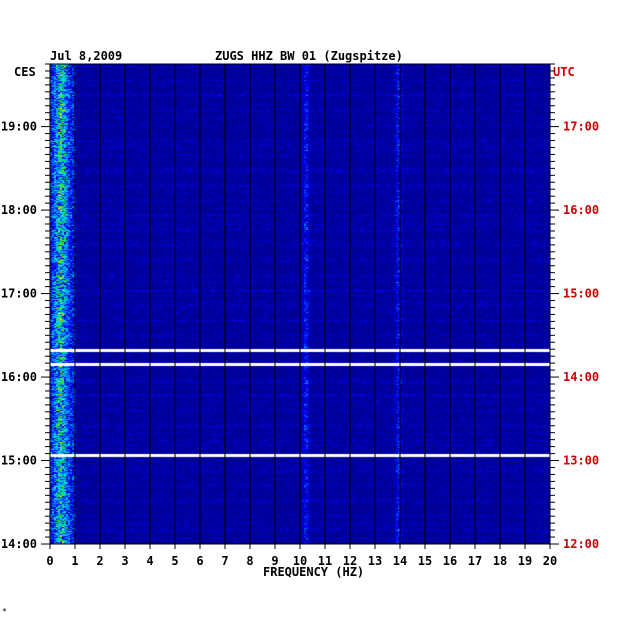 This screenshot has height=624, width=630. I want to click on left-tick-labels: 19:00 18:00 17:00 16:00 15:00 14:00, so click(19, 335).